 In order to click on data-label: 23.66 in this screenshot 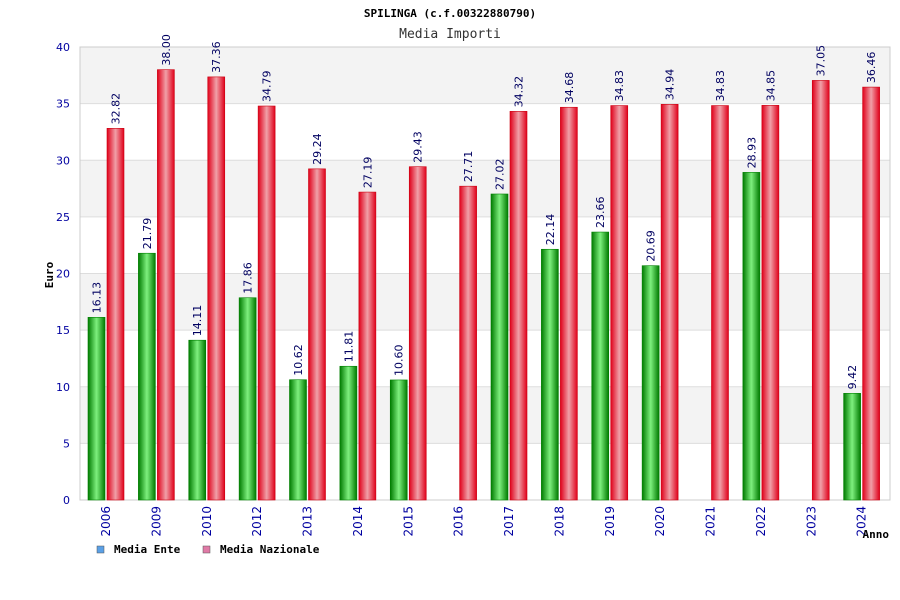, I will do `click(600, 213)`.